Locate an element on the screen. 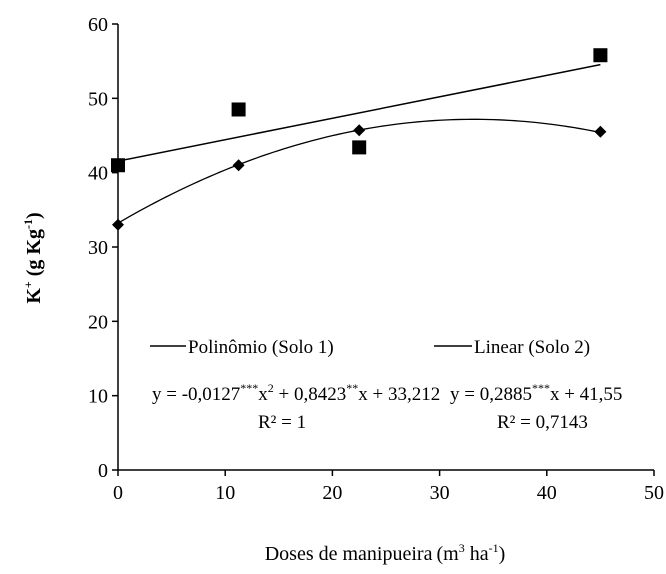  r2-solo1: R² = 1 is located at coordinates (282, 422).